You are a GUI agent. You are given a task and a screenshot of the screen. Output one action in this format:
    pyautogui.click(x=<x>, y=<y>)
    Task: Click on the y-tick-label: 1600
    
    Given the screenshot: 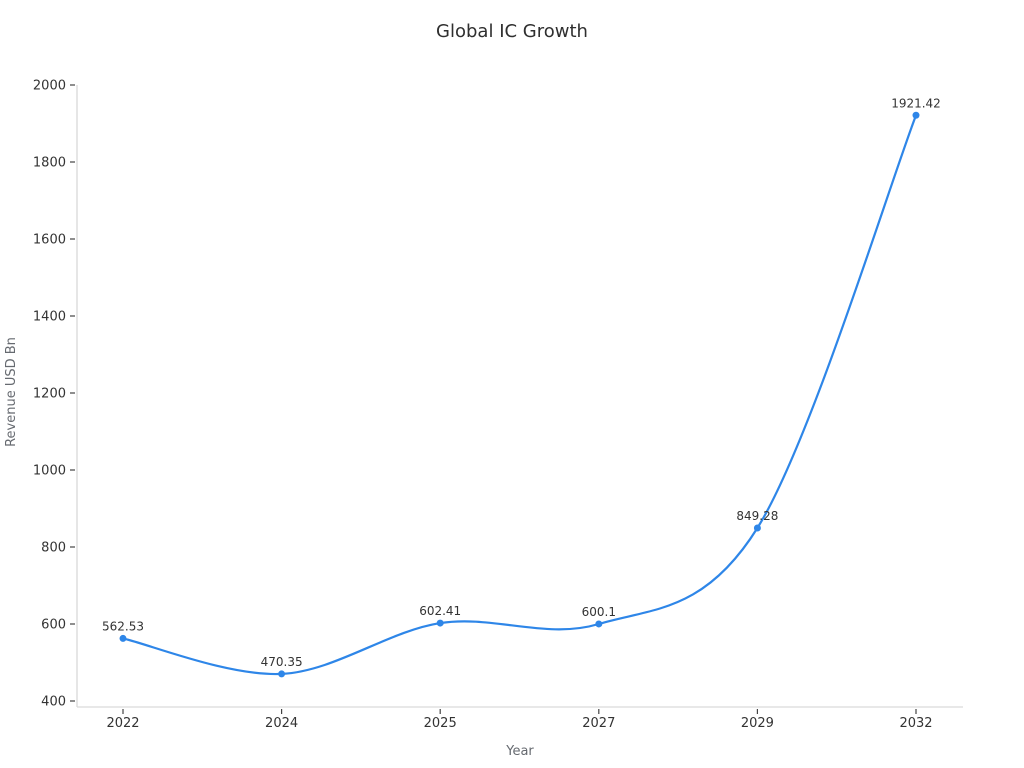 What is the action you would take?
    pyautogui.click(x=49, y=240)
    